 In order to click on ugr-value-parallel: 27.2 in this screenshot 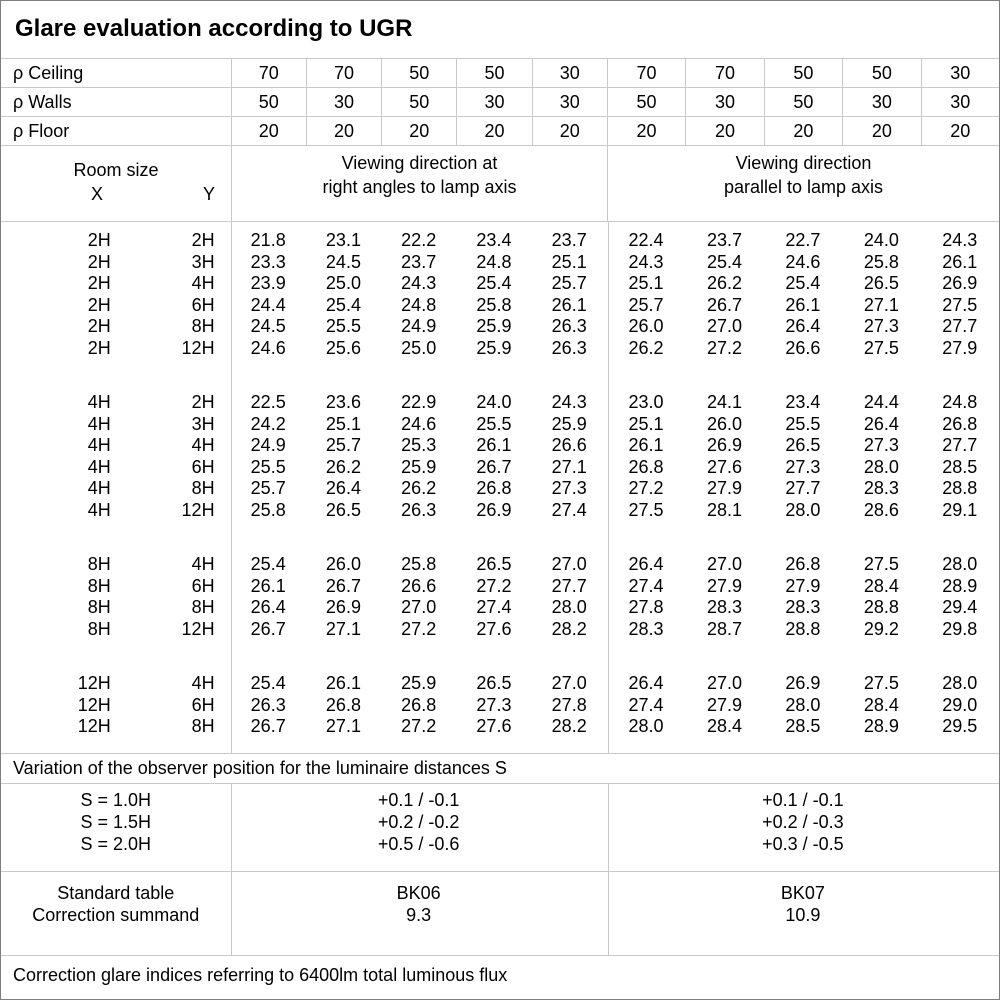, I will do `click(646, 488)`.